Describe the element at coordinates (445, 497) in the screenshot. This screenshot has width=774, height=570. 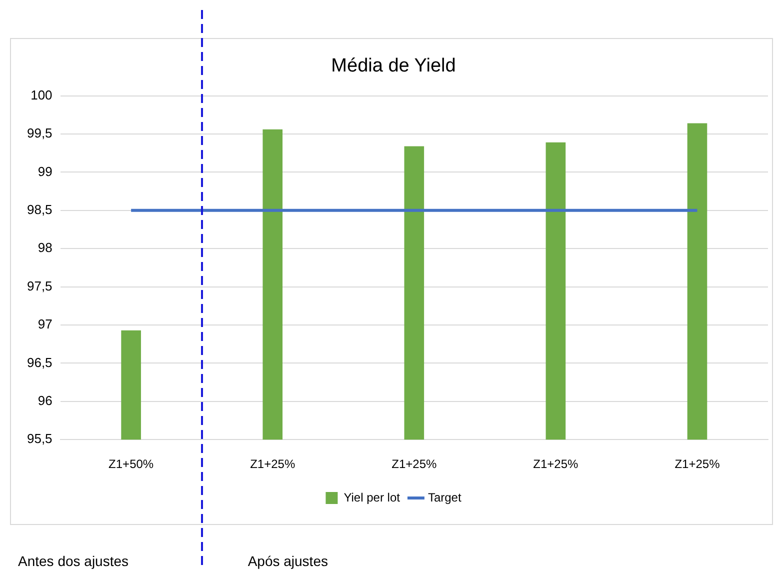
I see `legend-label: Target` at that location.